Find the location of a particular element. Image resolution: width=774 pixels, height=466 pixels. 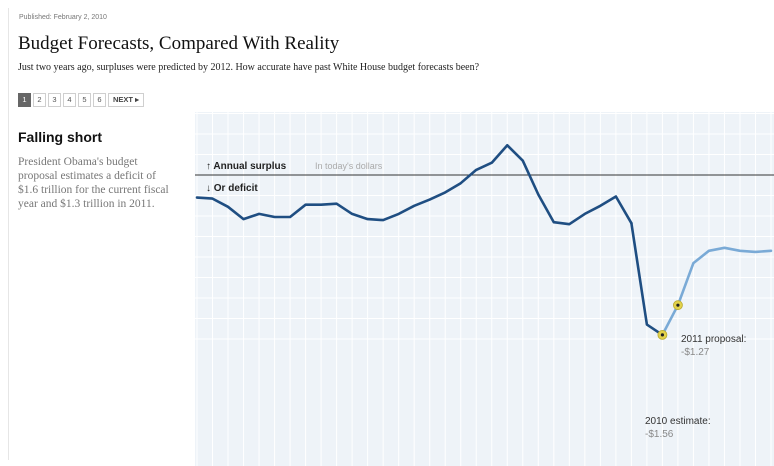

surplus-label: ↑ Annual surplus is located at coordinates (246, 166).